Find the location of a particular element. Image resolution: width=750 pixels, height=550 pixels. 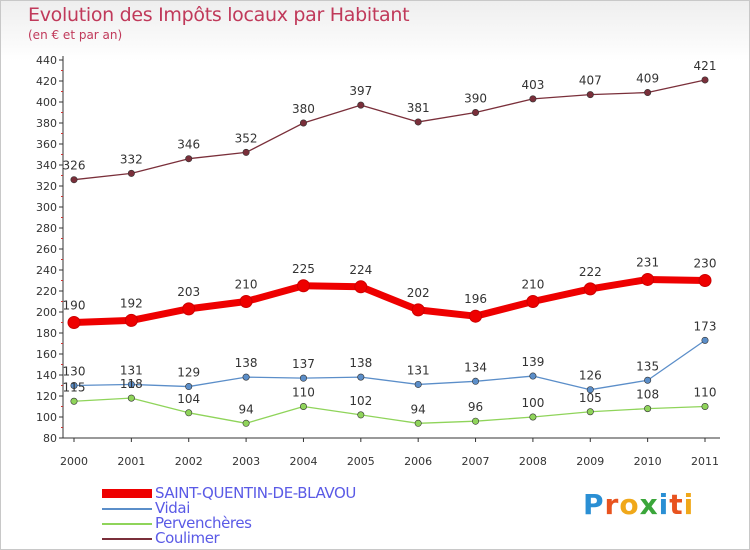

x-tick-label: 2009 is located at coordinates (590, 461).